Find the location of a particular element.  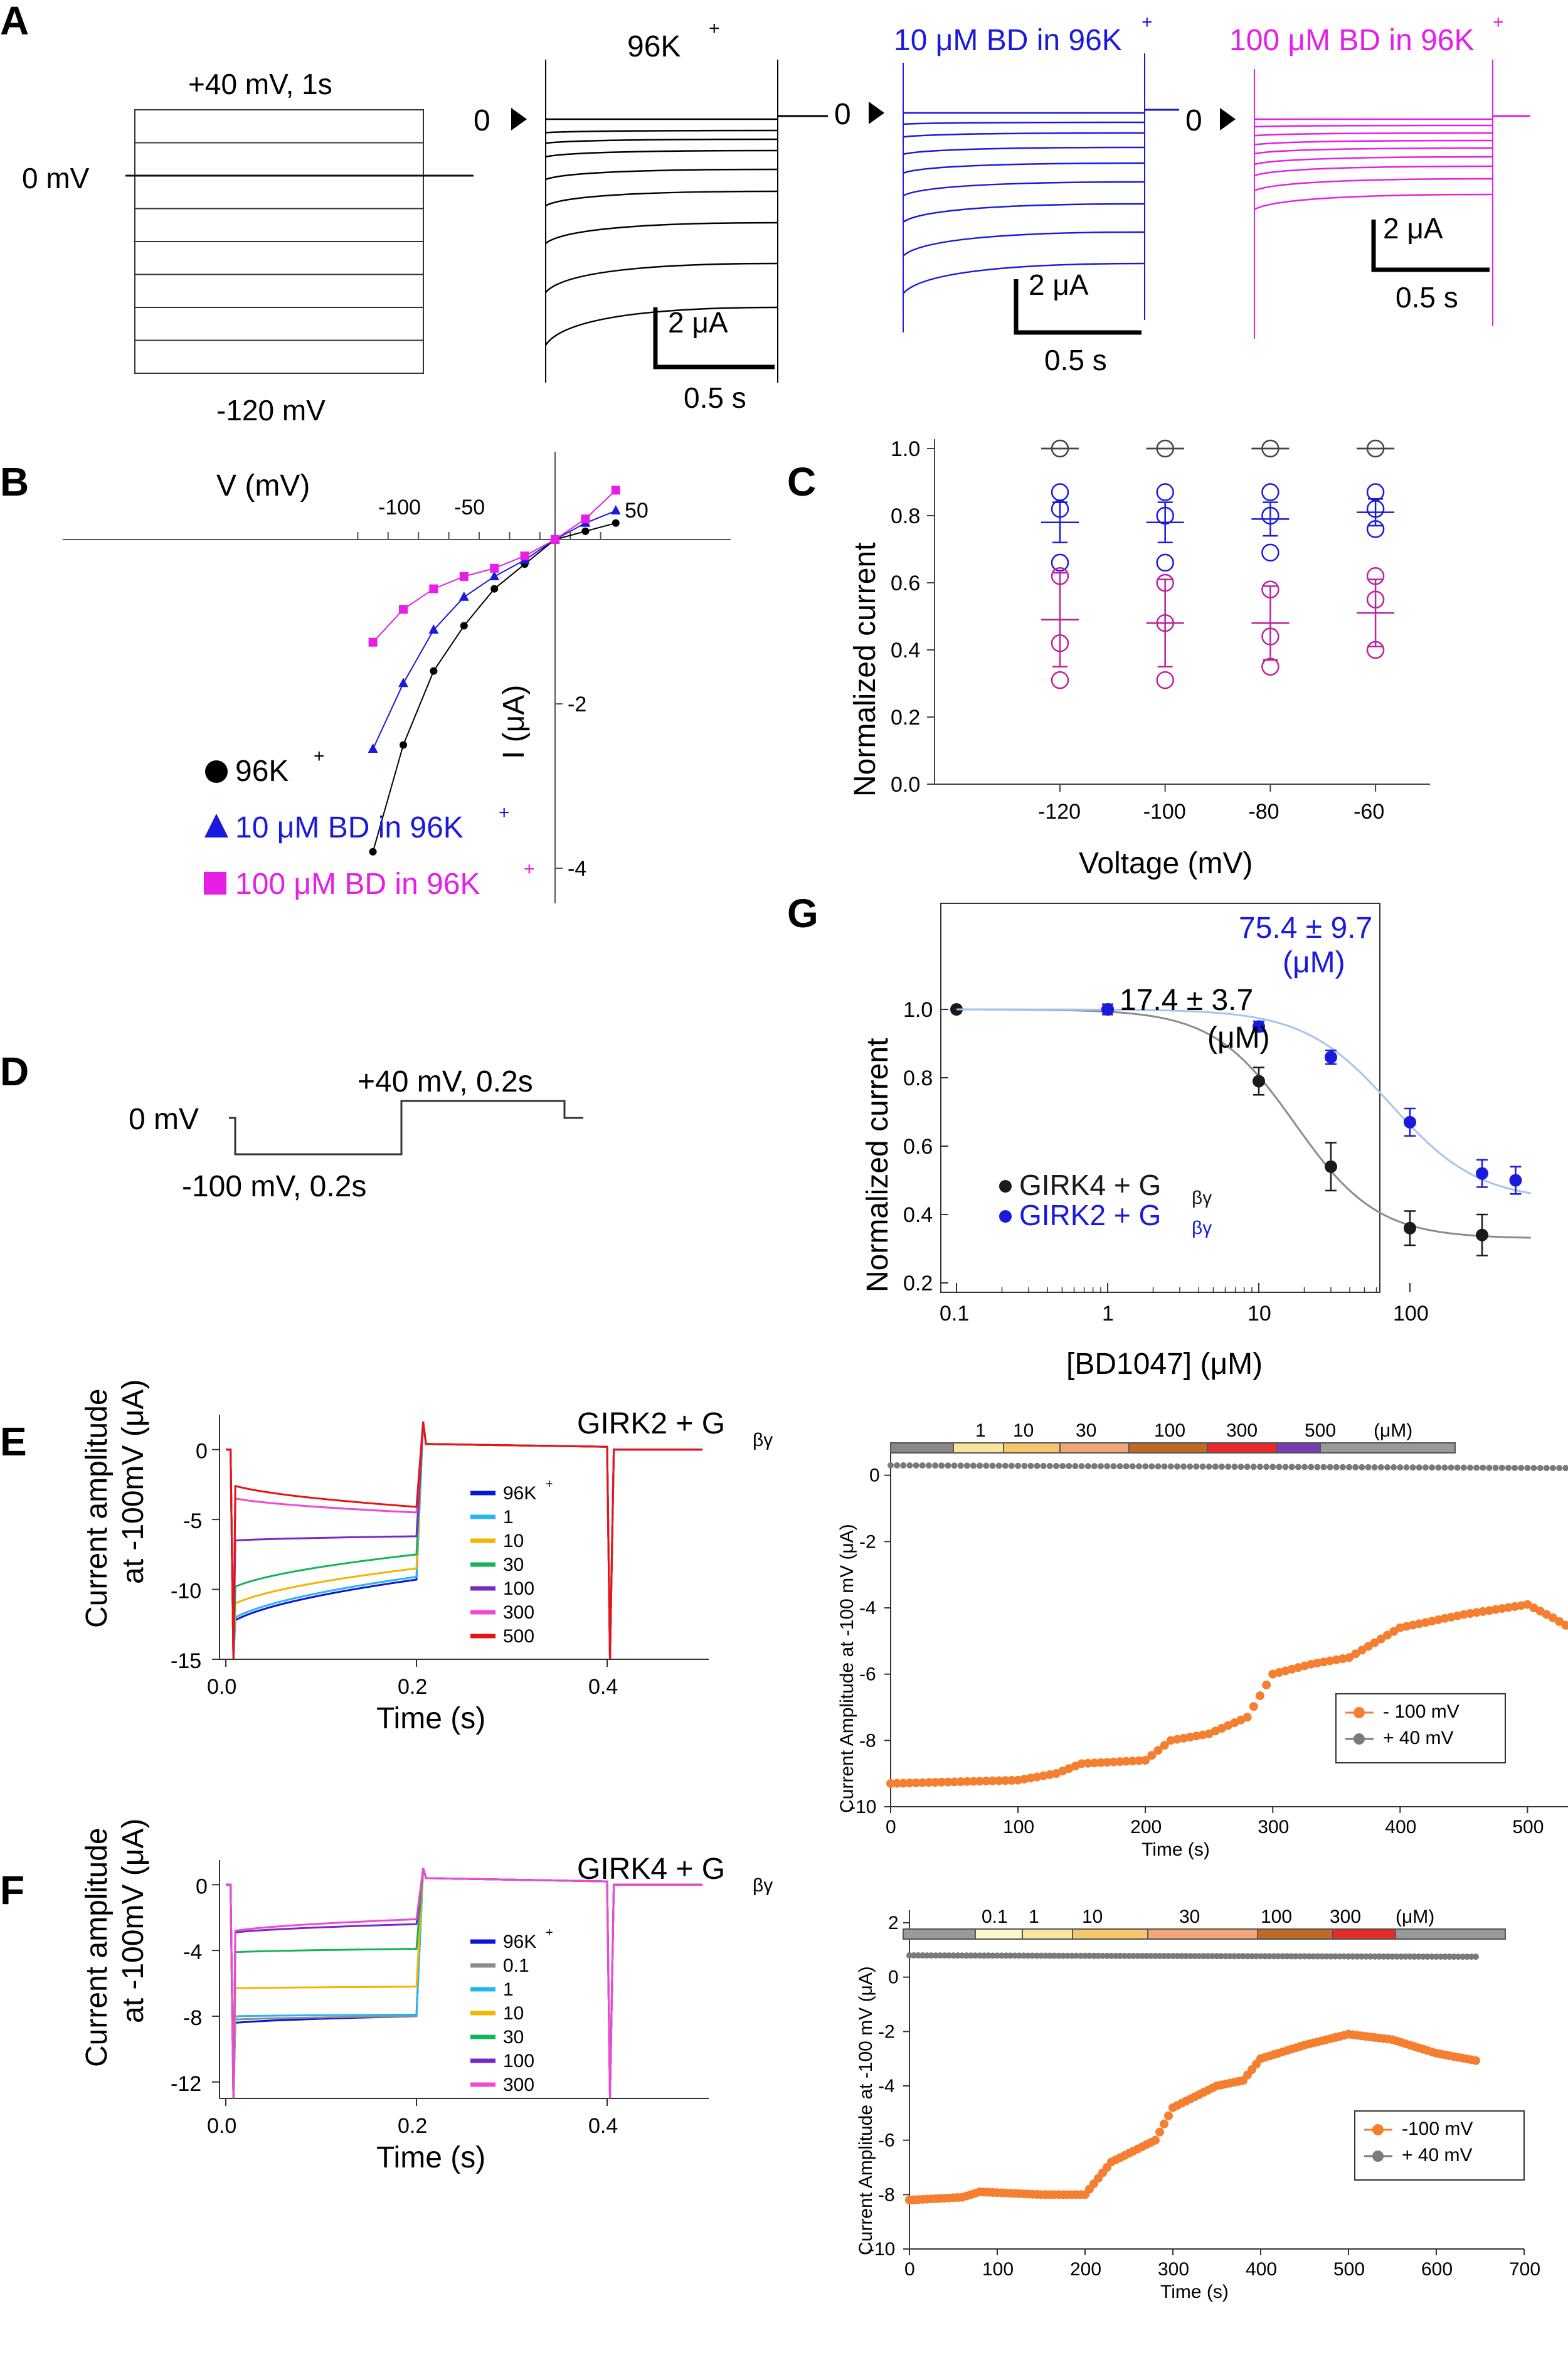

y-tick-label: -4 is located at coordinates (577, 869).